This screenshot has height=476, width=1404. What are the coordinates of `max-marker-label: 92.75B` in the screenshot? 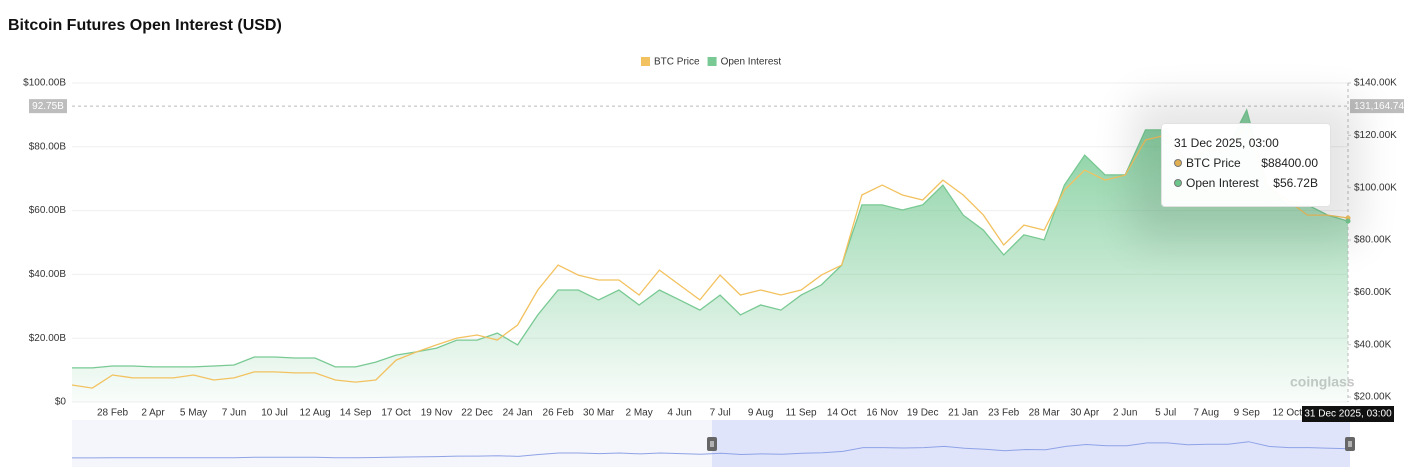 It's located at (48, 106).